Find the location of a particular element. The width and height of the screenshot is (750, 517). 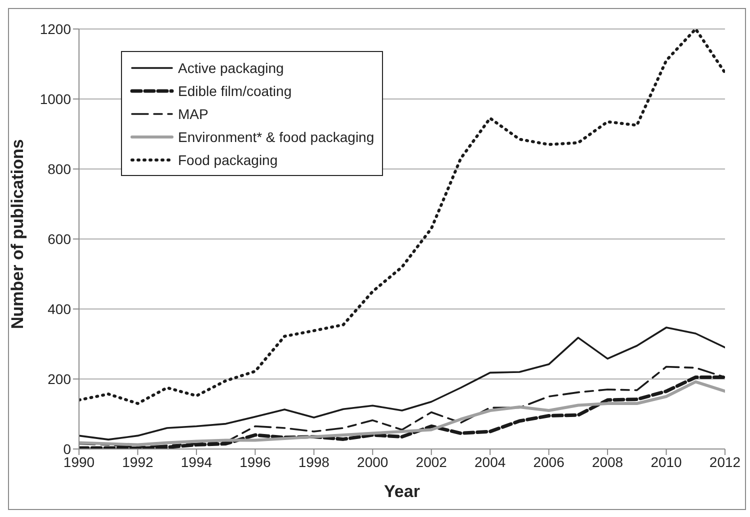

legend-label: Environment* & food packaging is located at coordinates (276, 136).